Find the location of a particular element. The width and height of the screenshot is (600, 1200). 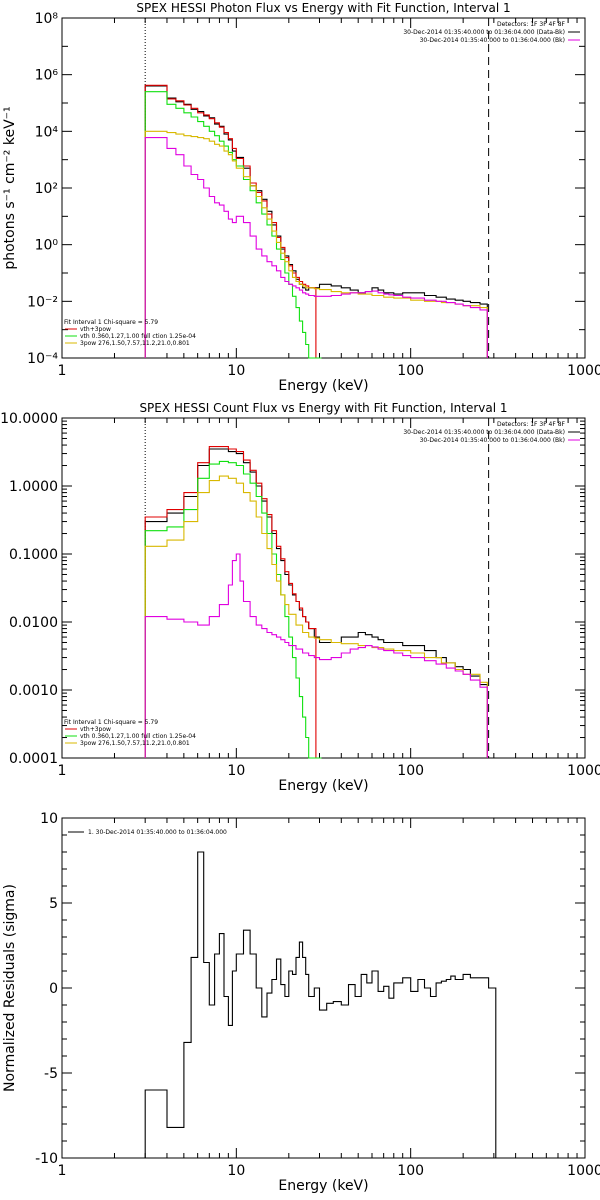

y-tick-label: 5 is located at coordinates (53, 904).